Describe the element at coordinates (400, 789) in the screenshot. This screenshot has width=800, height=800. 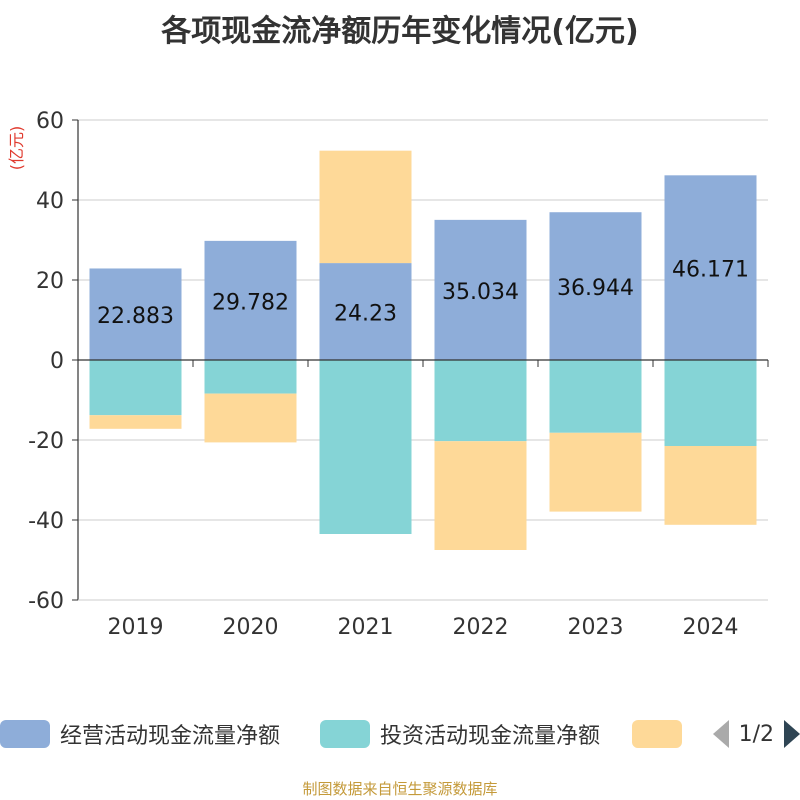
I see `source-note: 制图数据来自恒生聚源数据库` at that location.